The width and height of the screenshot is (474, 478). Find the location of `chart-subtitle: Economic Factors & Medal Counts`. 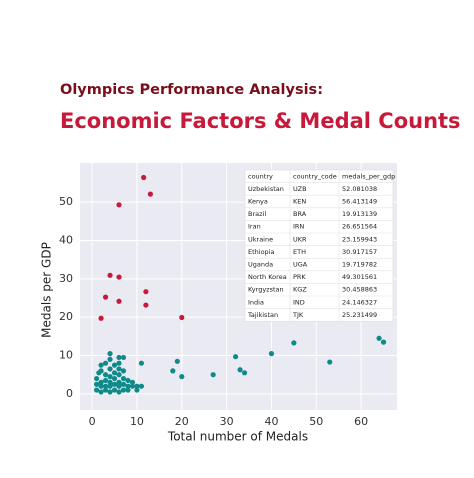

chart-subtitle: Economic Factors & Medal Counts is located at coordinates (260, 121).